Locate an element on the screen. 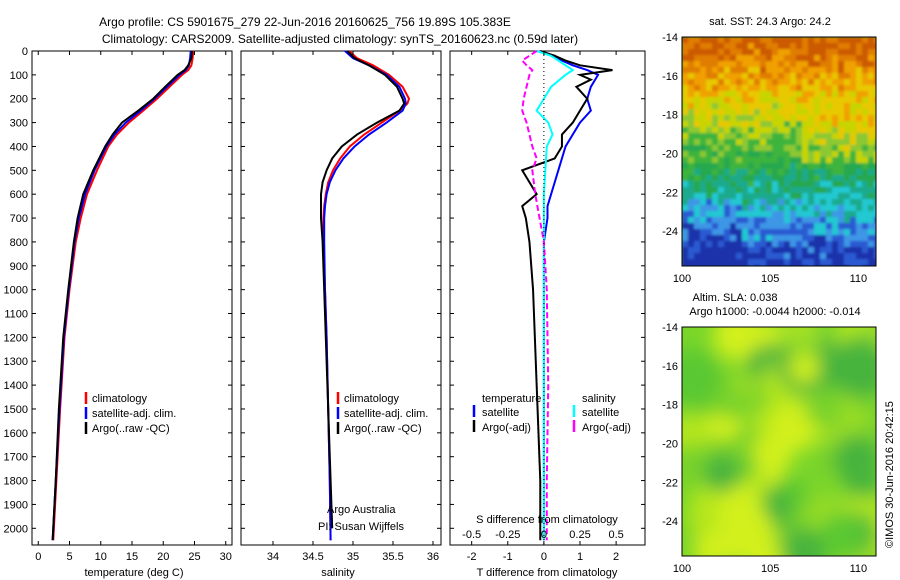 This screenshot has height=580, width=900. sla-map-frame is located at coordinates (779, 441).